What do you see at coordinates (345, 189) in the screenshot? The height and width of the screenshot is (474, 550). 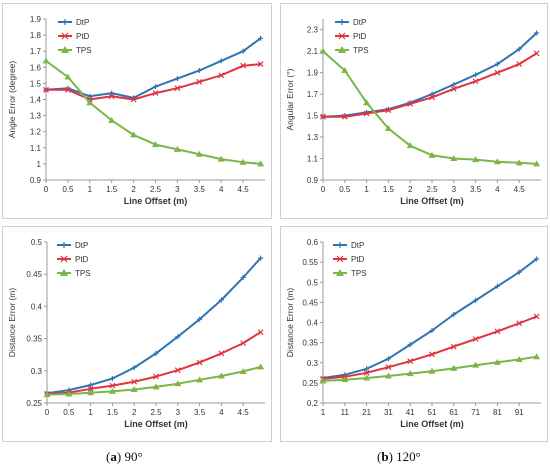 I see `x-tick-label: 0.5` at bounding box center [345, 189].